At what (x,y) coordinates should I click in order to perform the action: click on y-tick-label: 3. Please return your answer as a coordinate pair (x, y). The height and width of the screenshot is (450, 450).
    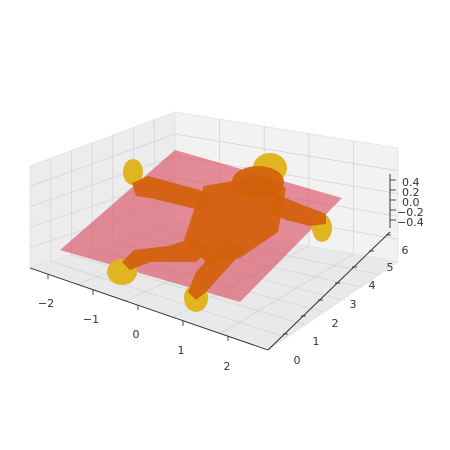
    Looking at the image, I should click on (353, 304).